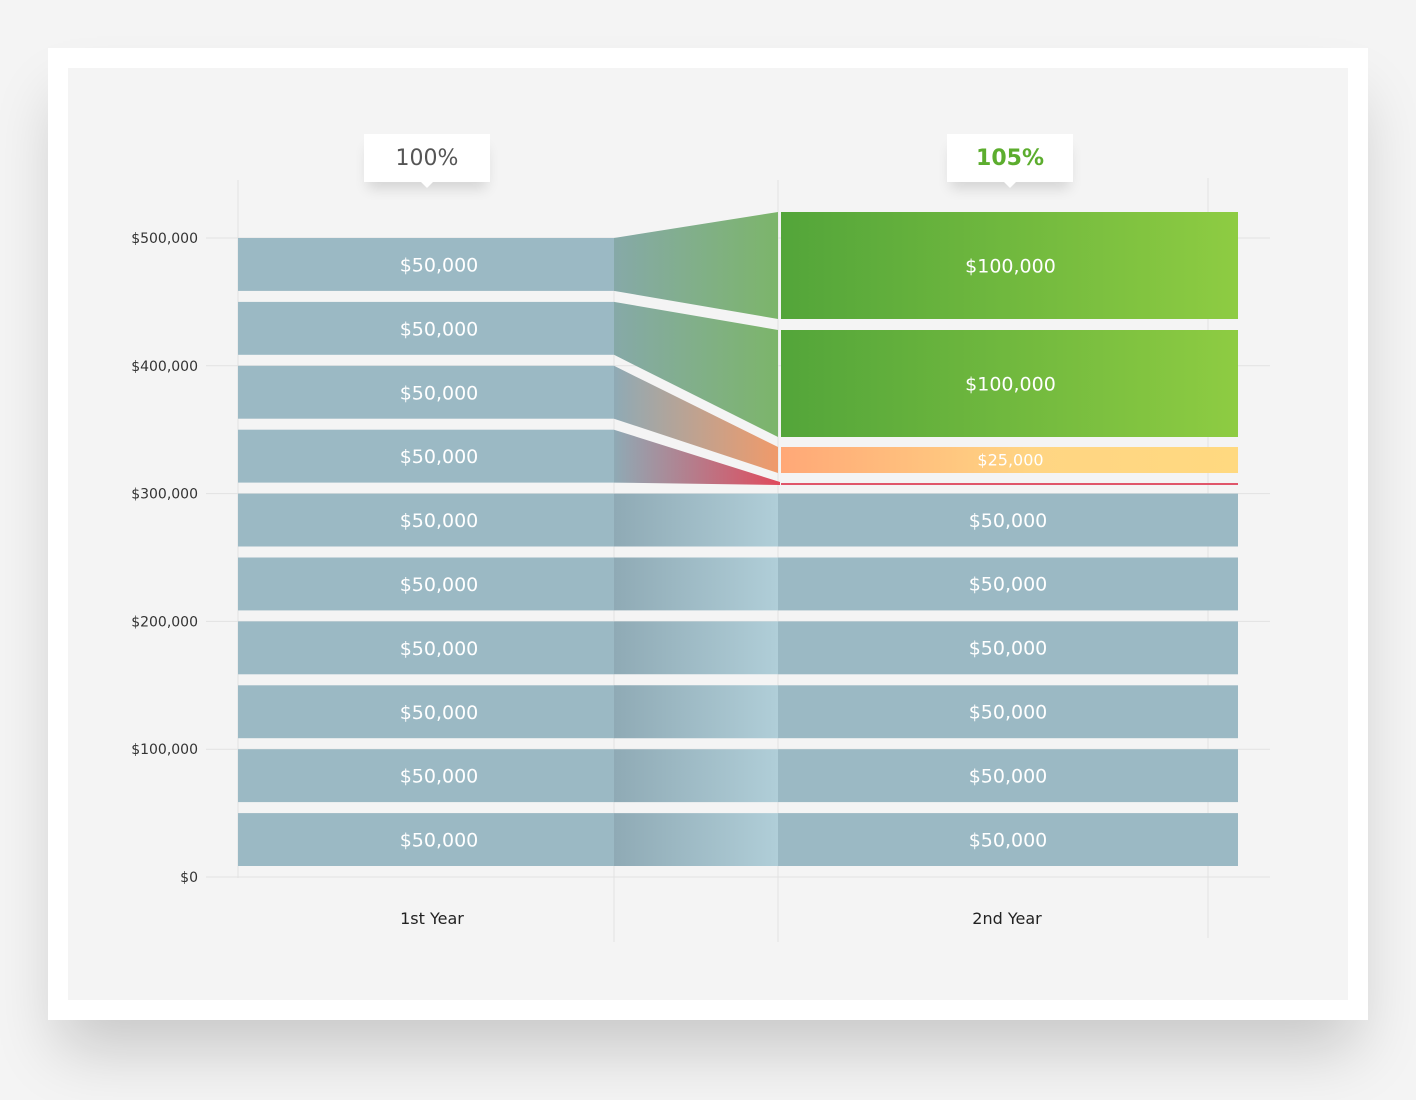 This screenshot has height=1100, width=1416. Describe the element at coordinates (164, 239) in the screenshot. I see `y-tick-label: $500,000` at that location.